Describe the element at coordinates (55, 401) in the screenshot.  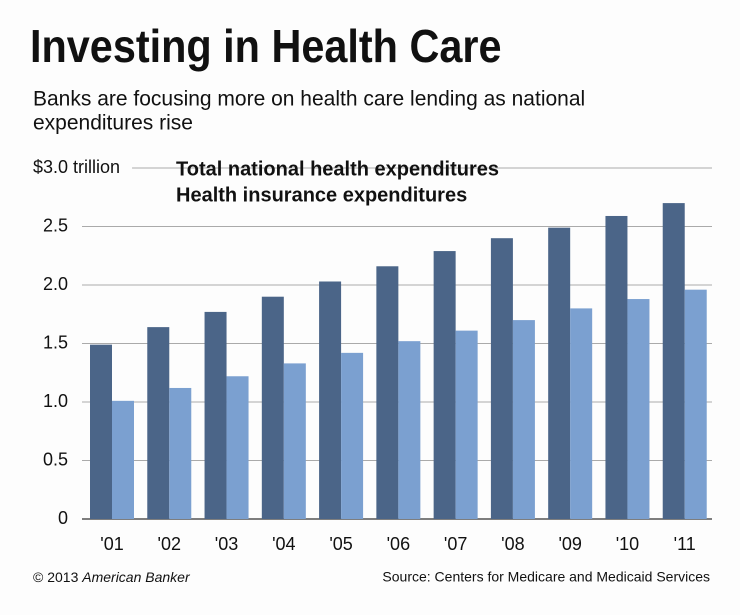
I see `y-tick-label: 1.0` at that location.